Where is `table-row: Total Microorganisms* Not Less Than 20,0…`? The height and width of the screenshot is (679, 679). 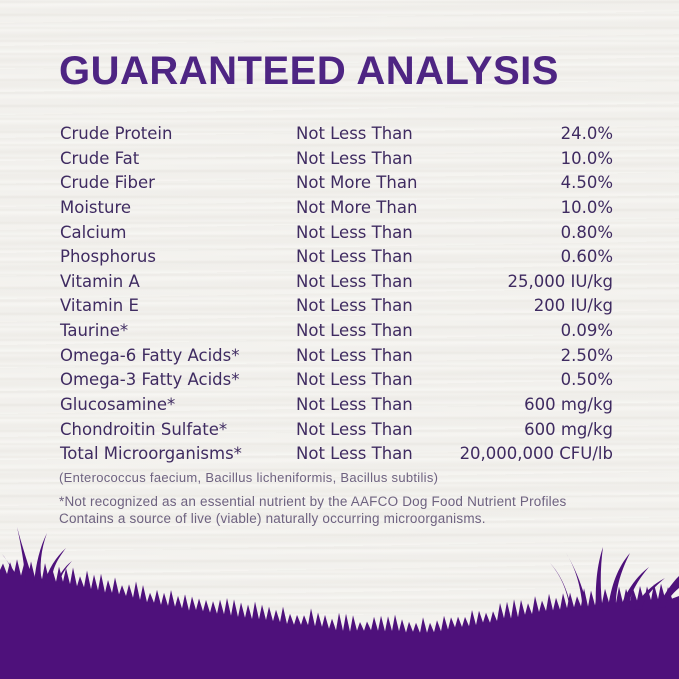
table-row: Total Microorganisms* Not Less Than 20,0… is located at coordinates (336, 454).